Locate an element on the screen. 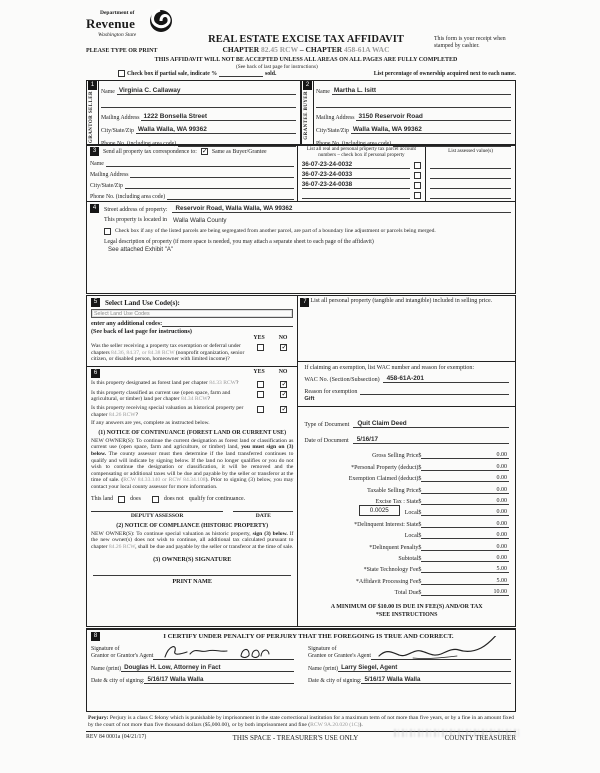 The height and width of the screenshot is (773, 600). date-line: DATE is located at coordinates (263, 514).